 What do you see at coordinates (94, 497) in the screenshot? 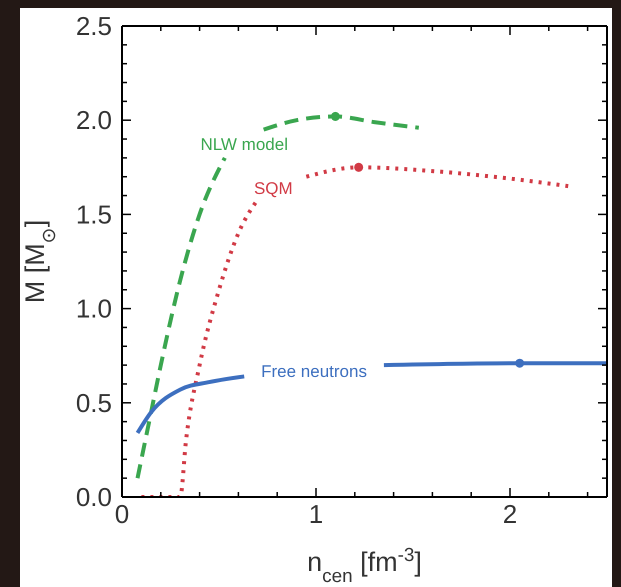
I see `y-tick-label: 0.0` at bounding box center [94, 497].